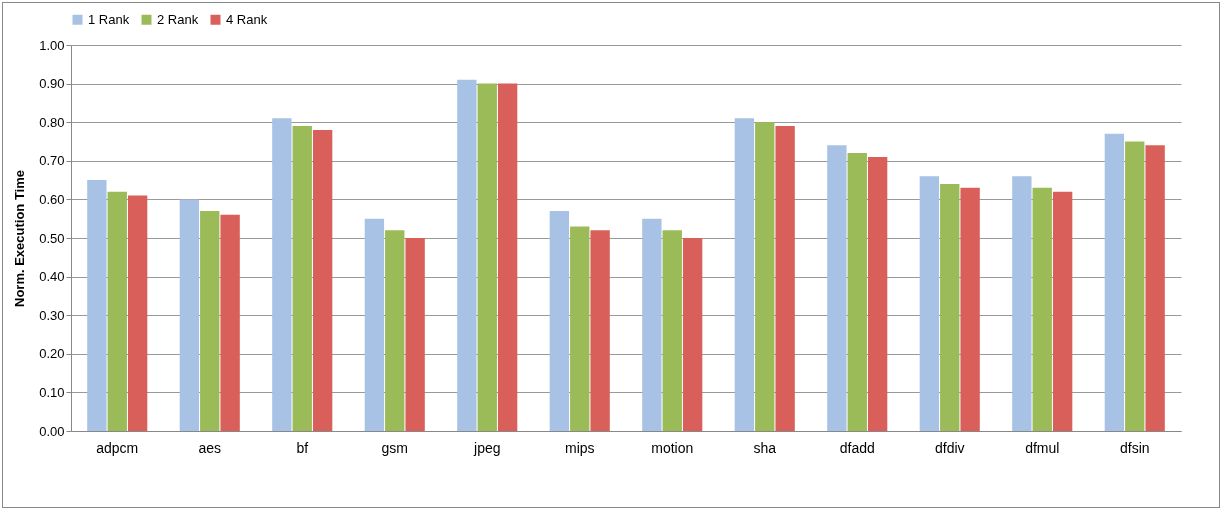  I want to click on legend-label: 2 Rank, so click(178, 19).